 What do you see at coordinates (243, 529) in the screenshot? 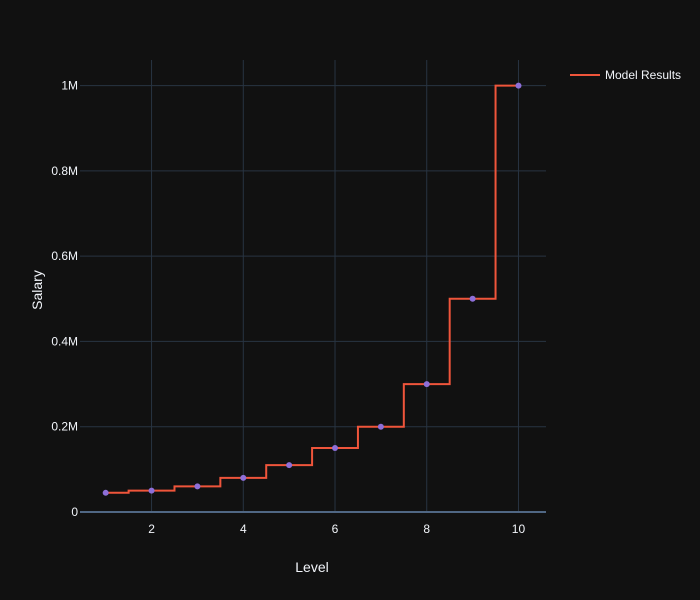
I see `x-tick-label: 4` at bounding box center [243, 529].